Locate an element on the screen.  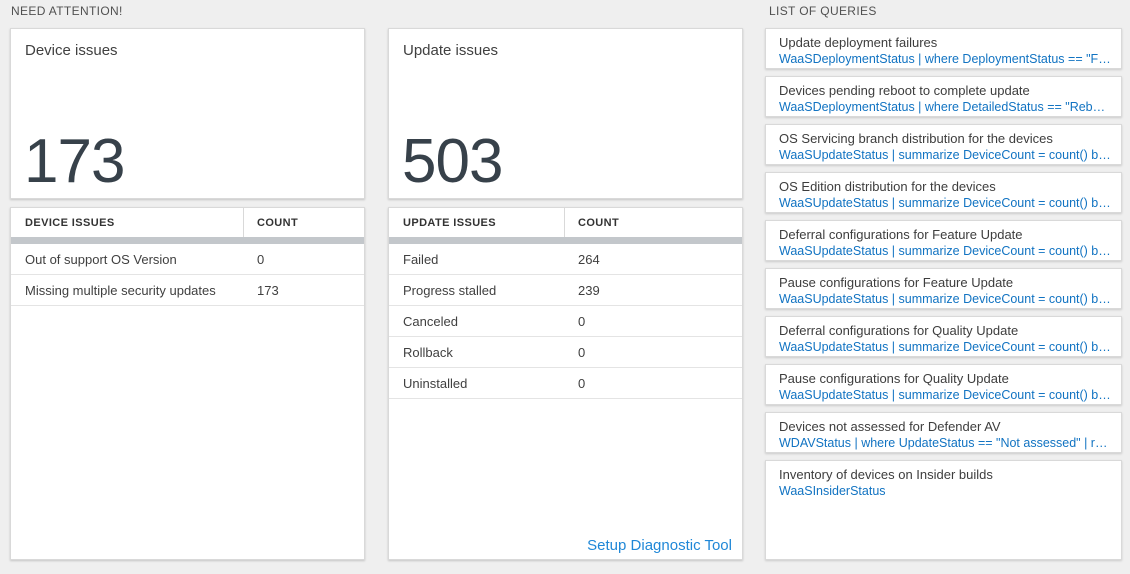
issue-count: 173 is located at coordinates (268, 290).